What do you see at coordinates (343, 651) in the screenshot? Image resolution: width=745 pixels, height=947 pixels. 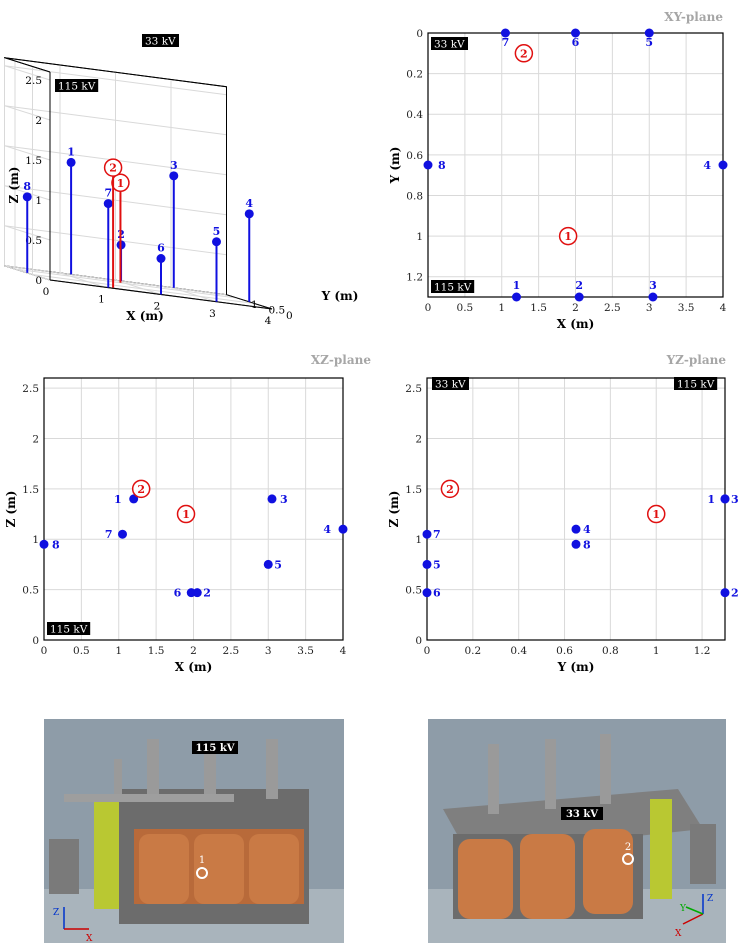 I see `x-tick-label: 4` at bounding box center [343, 651].